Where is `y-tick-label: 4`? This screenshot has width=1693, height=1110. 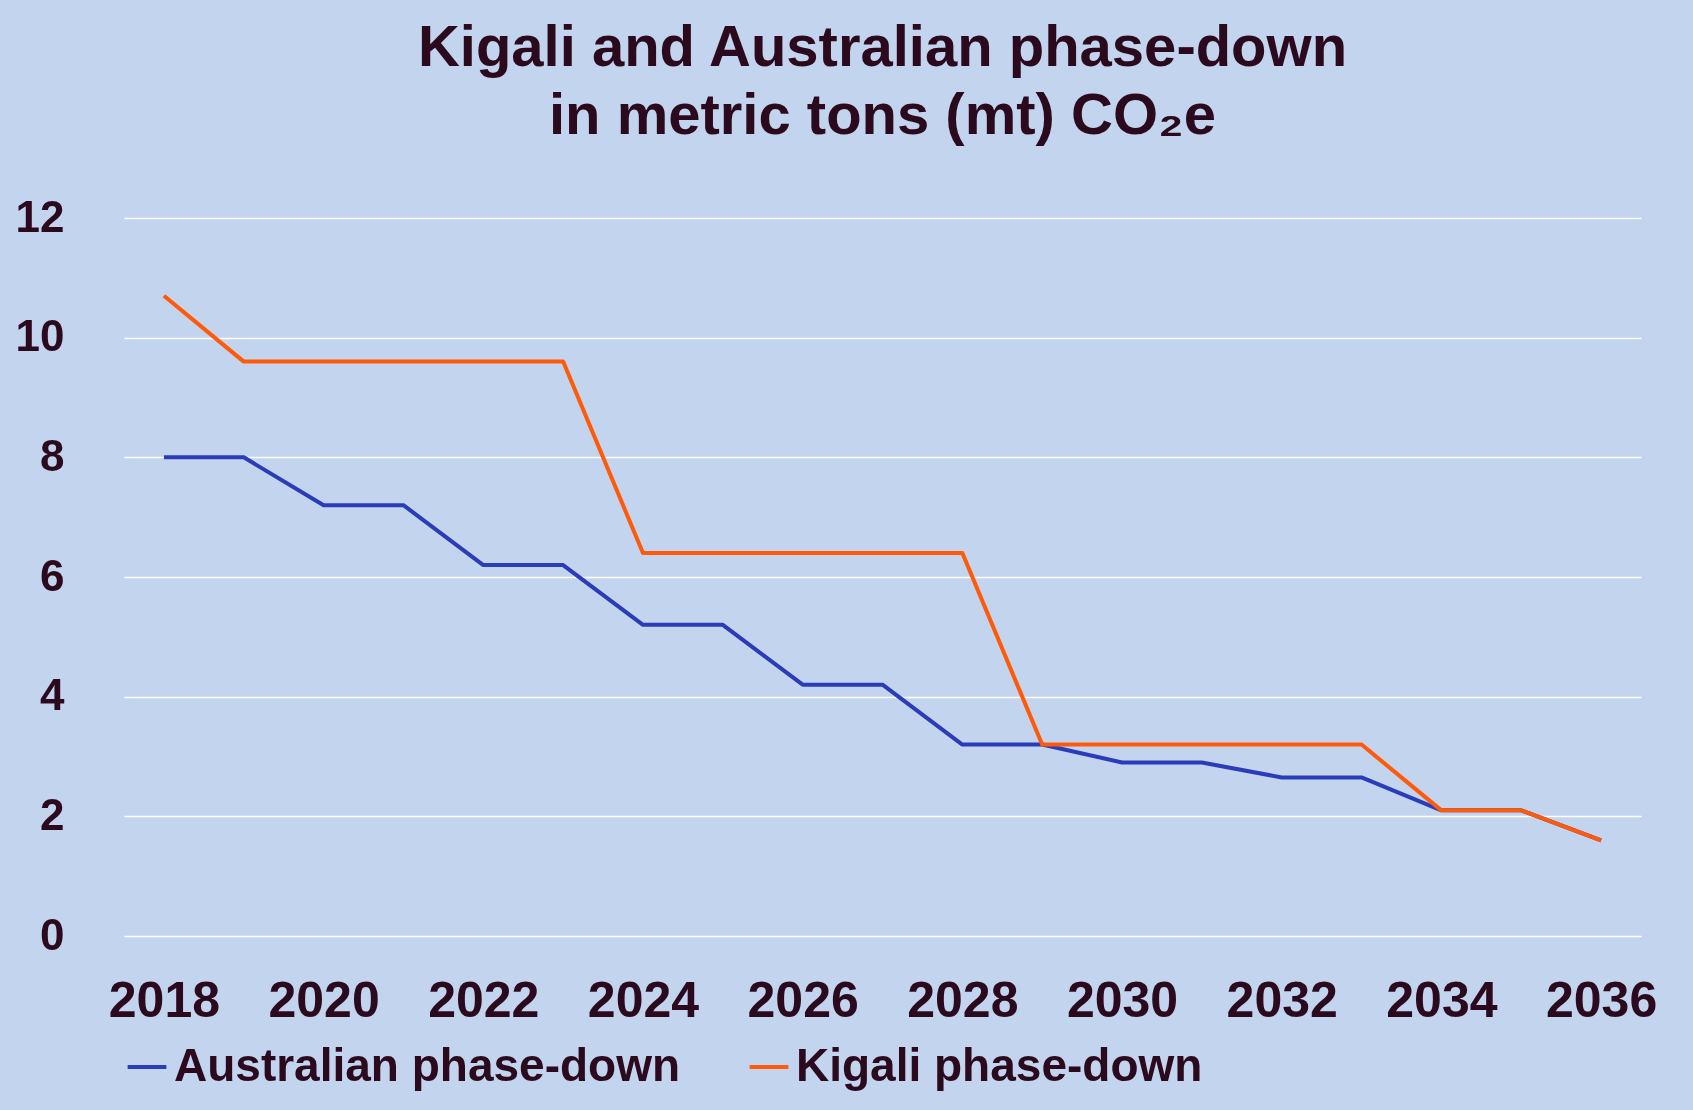 y-tick-label: 4 is located at coordinates (53, 695).